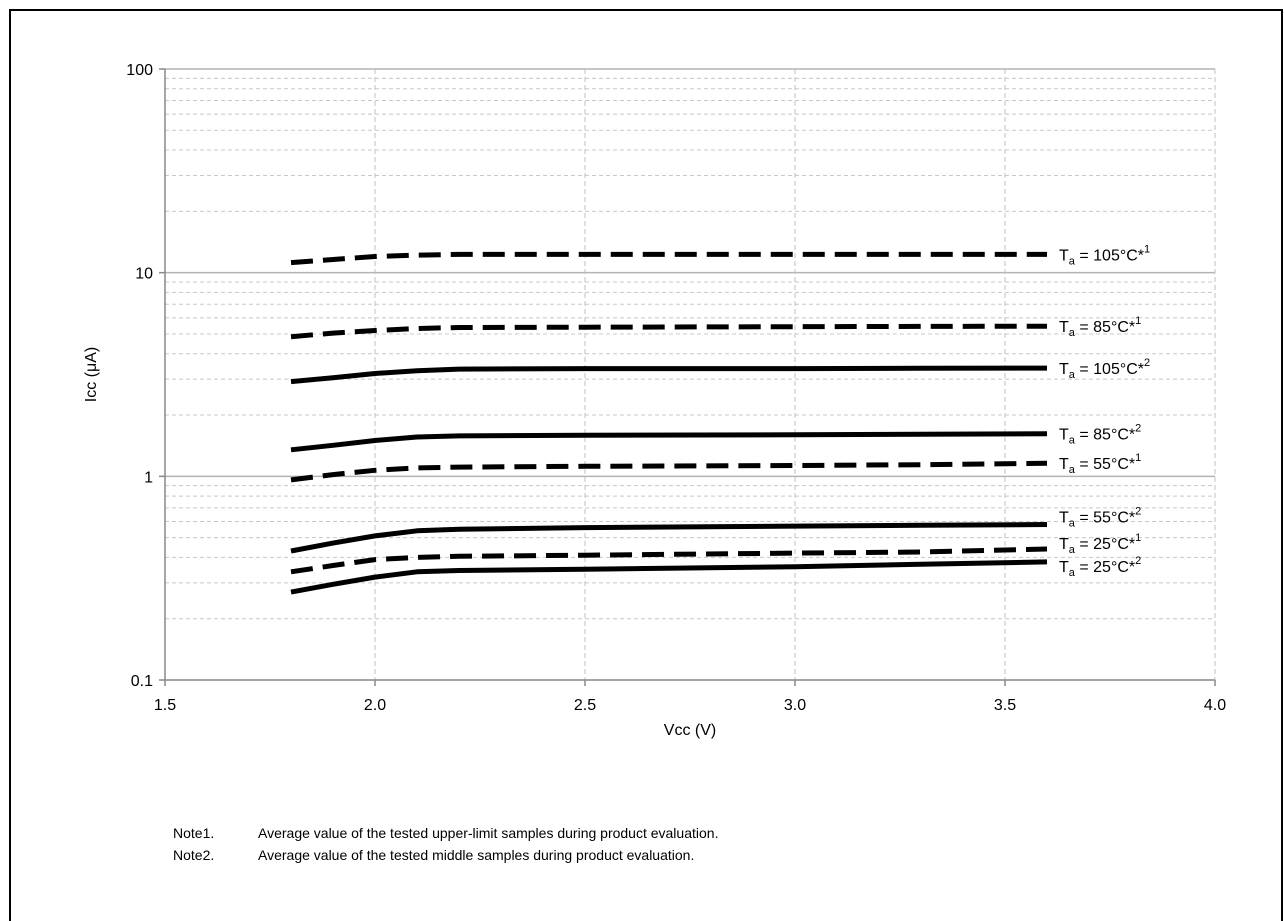 Image resolution: width=1284 pixels, height=921 pixels. What do you see at coordinates (585, 705) in the screenshot?
I see `x-tick-label: 2.5` at bounding box center [585, 705].